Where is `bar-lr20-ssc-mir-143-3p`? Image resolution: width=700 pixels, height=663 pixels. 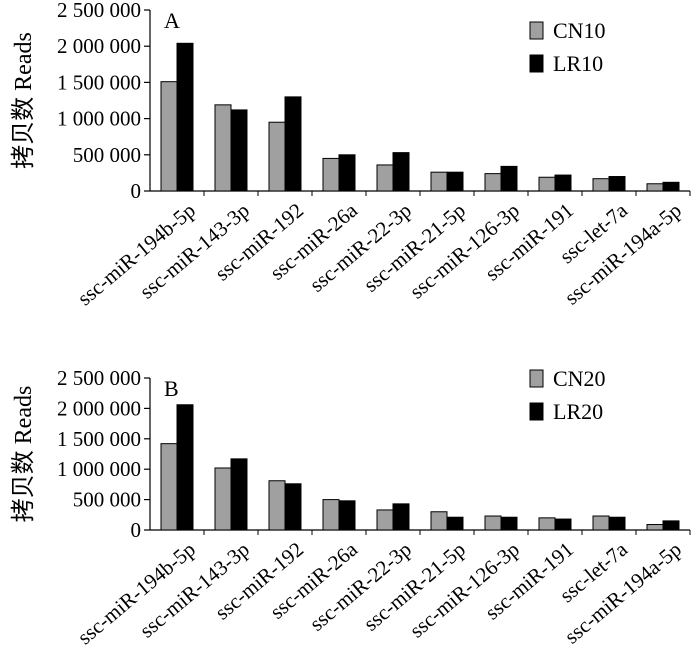 bar-lr20-ssc-mir-143-3p is located at coordinates (239, 494).